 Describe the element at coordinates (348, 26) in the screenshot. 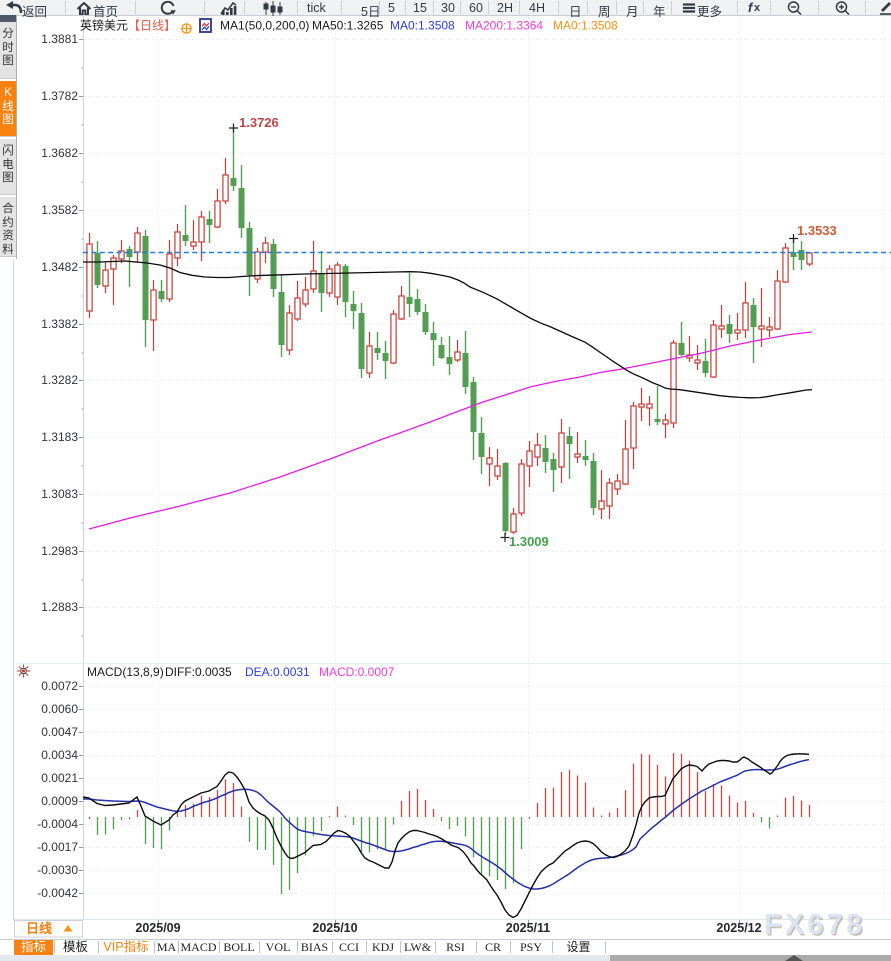

I see `svg-text: MA50:1.3265` at that location.